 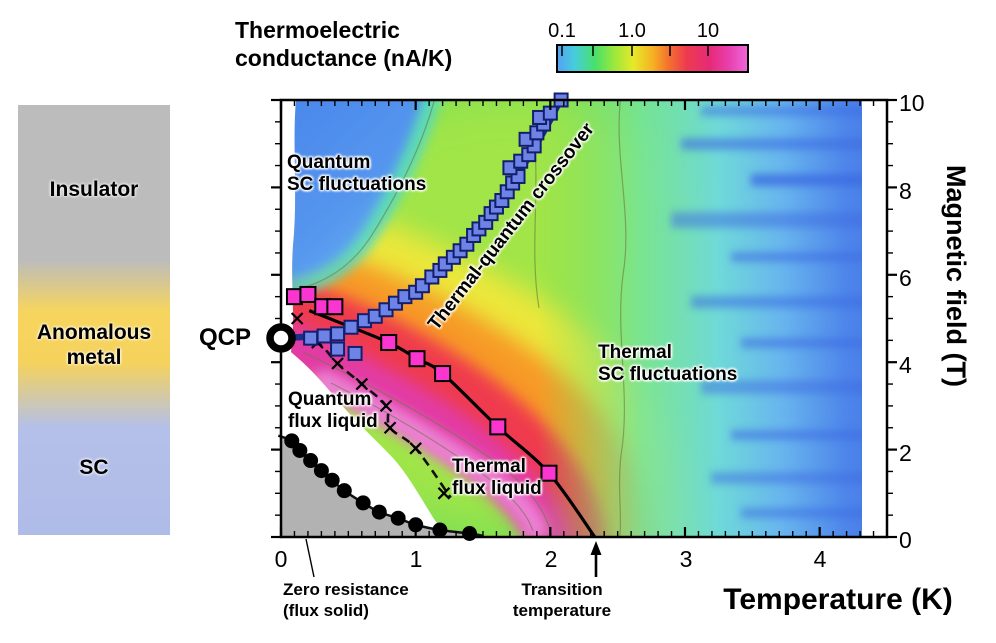 What do you see at coordinates (416, 559) in the screenshot?
I see `x-tick-1: 1` at bounding box center [416, 559].